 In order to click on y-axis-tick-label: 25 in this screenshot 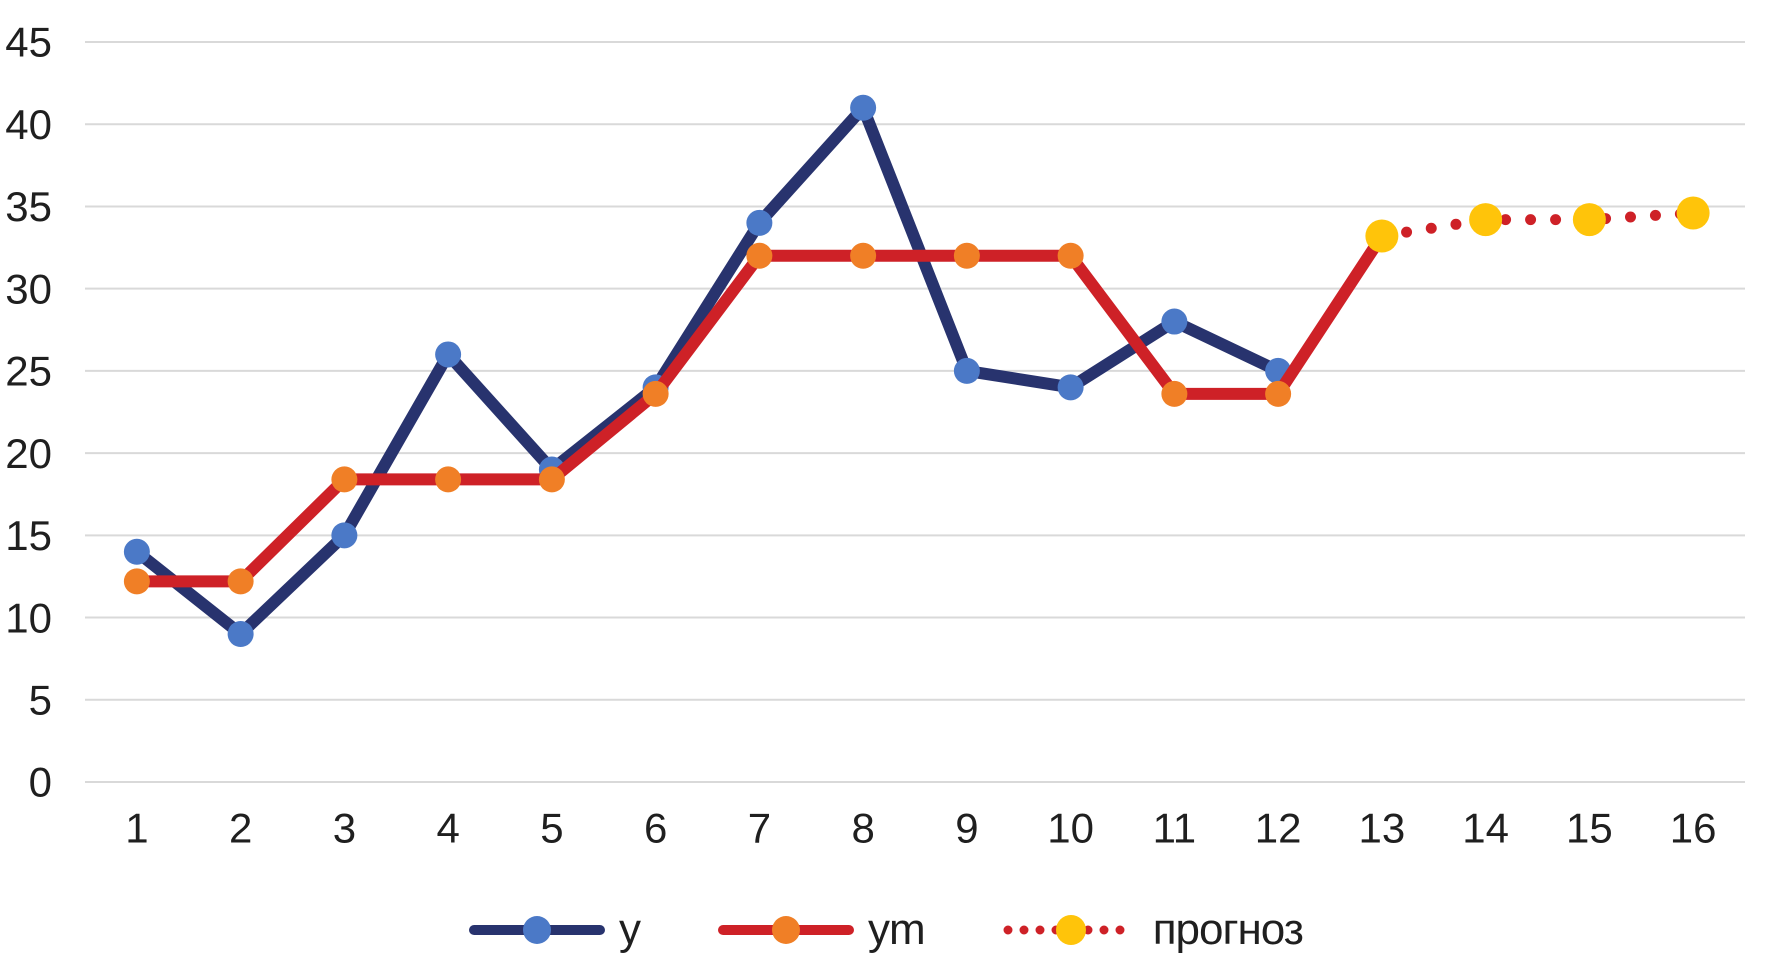, I will do `click(28, 371)`.